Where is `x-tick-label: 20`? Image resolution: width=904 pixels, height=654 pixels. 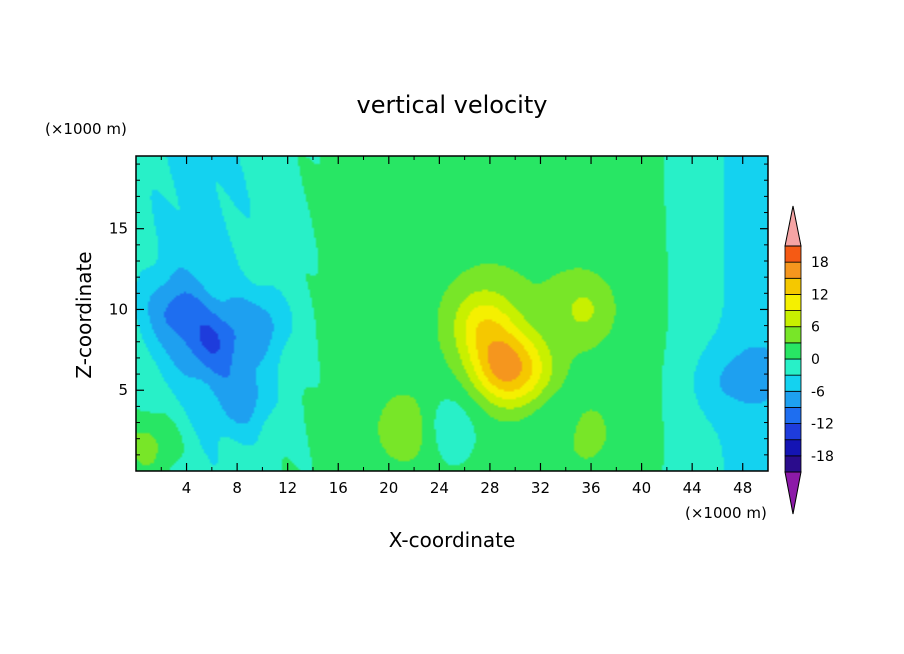
x-tick-label: 20 is located at coordinates (388, 488).